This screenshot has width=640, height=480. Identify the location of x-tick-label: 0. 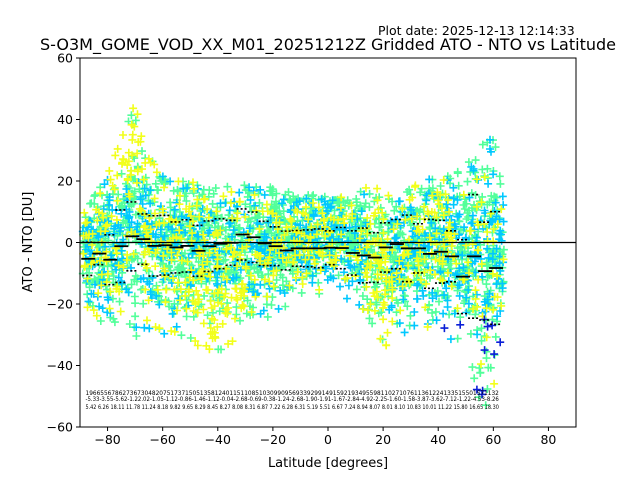
(328, 439).